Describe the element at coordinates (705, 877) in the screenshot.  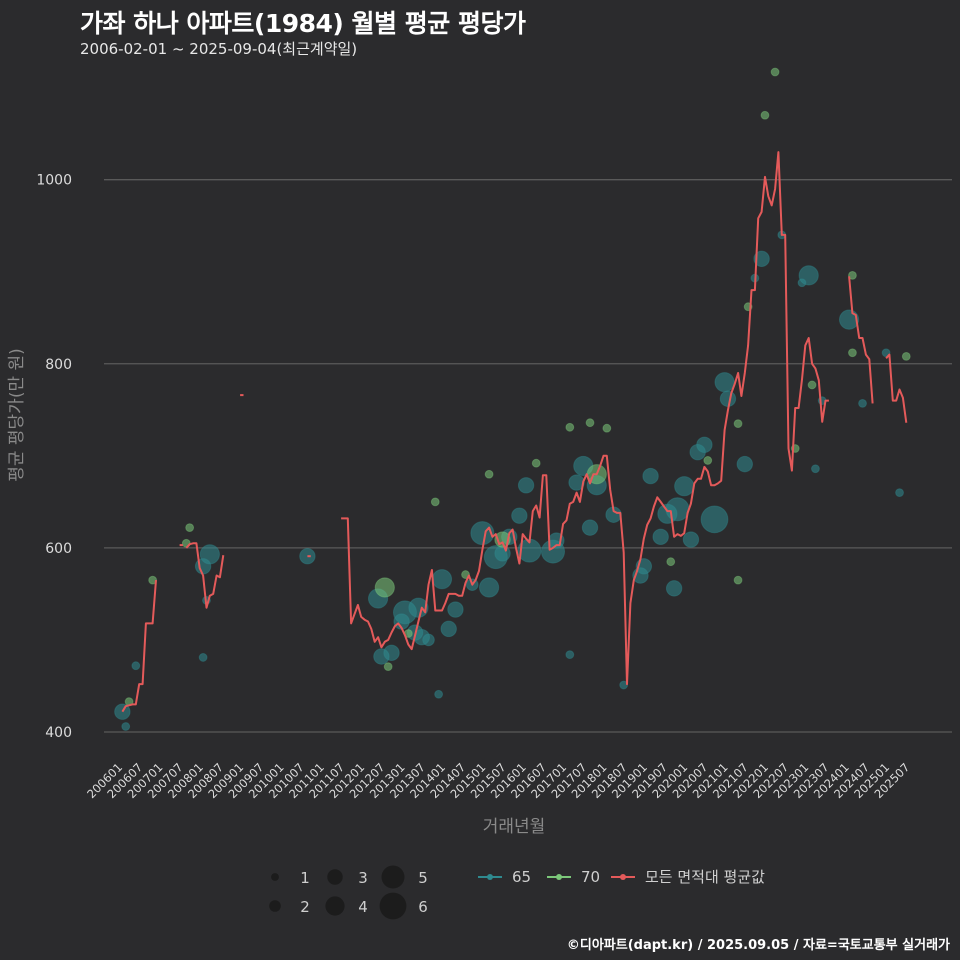
I see `legend-series-label: 모든 면적대 평균값` at that location.